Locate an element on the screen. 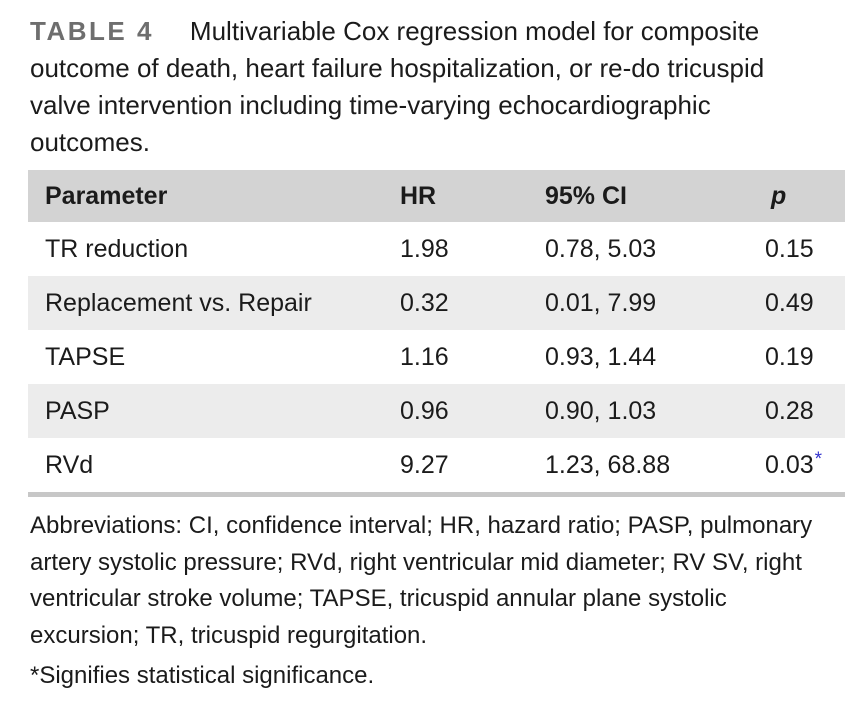 This screenshot has height=704, width=865. cell-p: 0.49 is located at coordinates (789, 302).